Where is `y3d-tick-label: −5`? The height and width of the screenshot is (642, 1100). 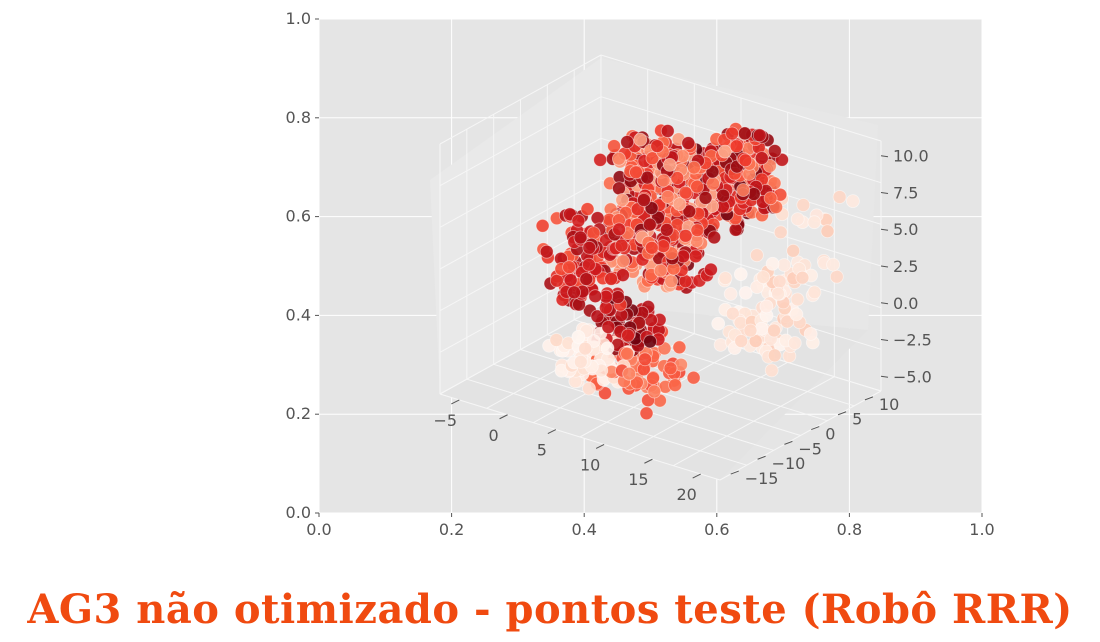
y3d-tick-label: −5 is located at coordinates (810, 448).